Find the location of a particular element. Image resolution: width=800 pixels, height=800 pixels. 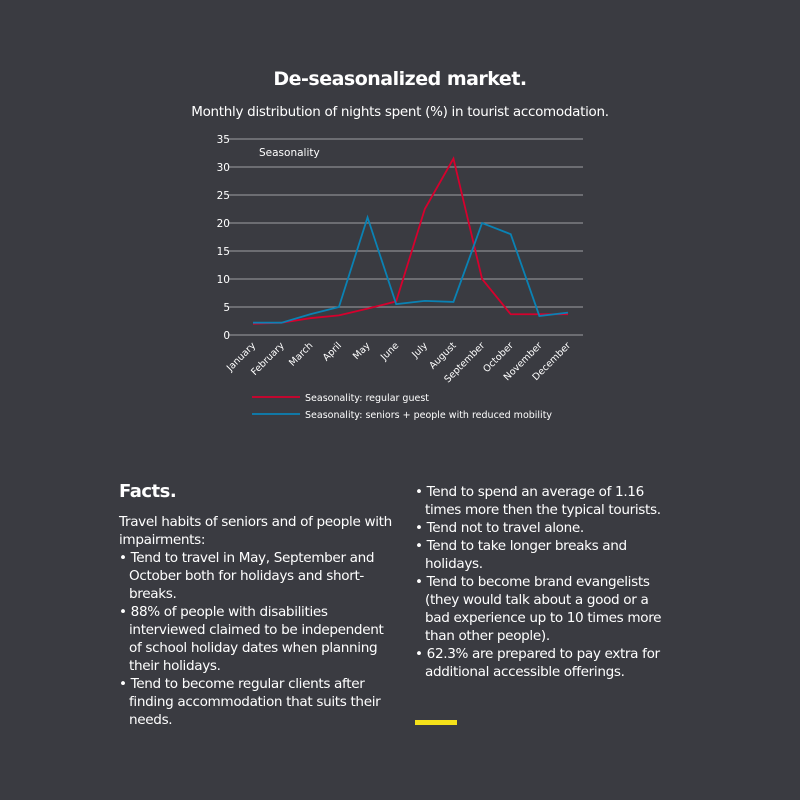

chart-title: Seasonality is located at coordinates (289, 153).